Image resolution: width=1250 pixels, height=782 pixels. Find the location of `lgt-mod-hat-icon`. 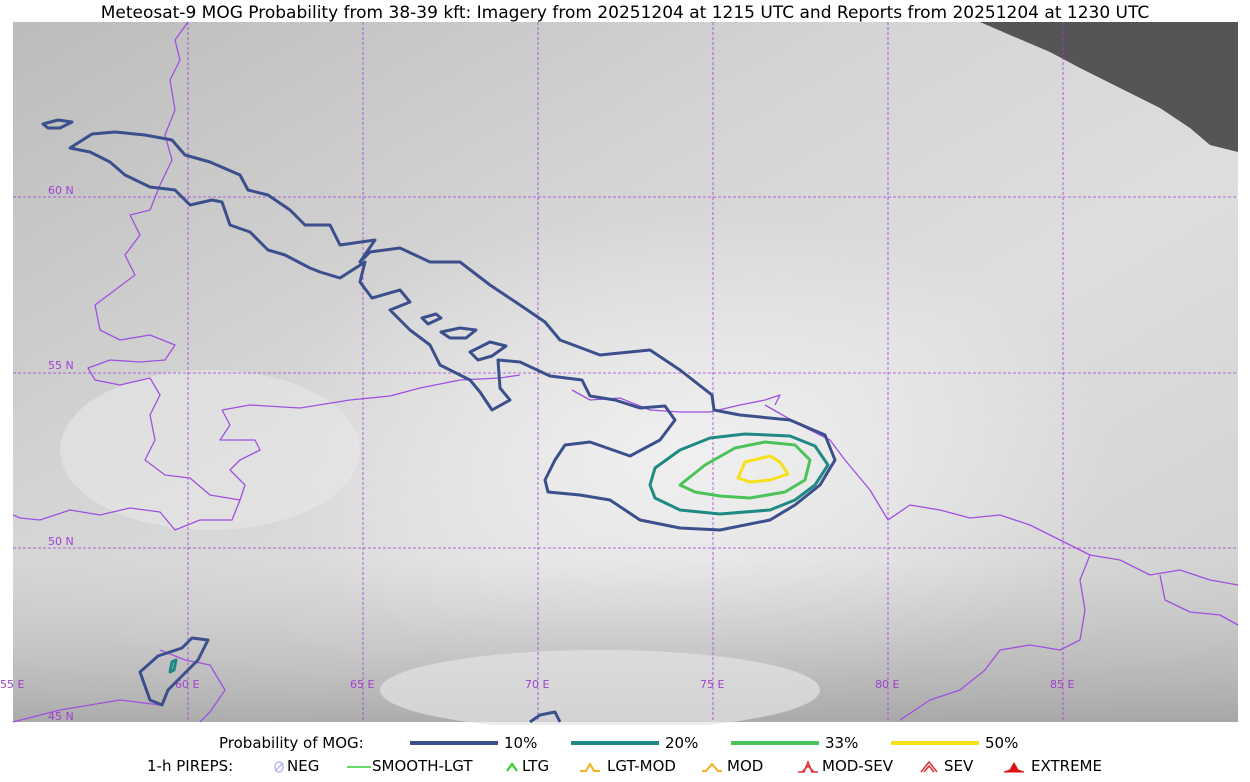

lgt-mod-hat-icon is located at coordinates (590, 766).